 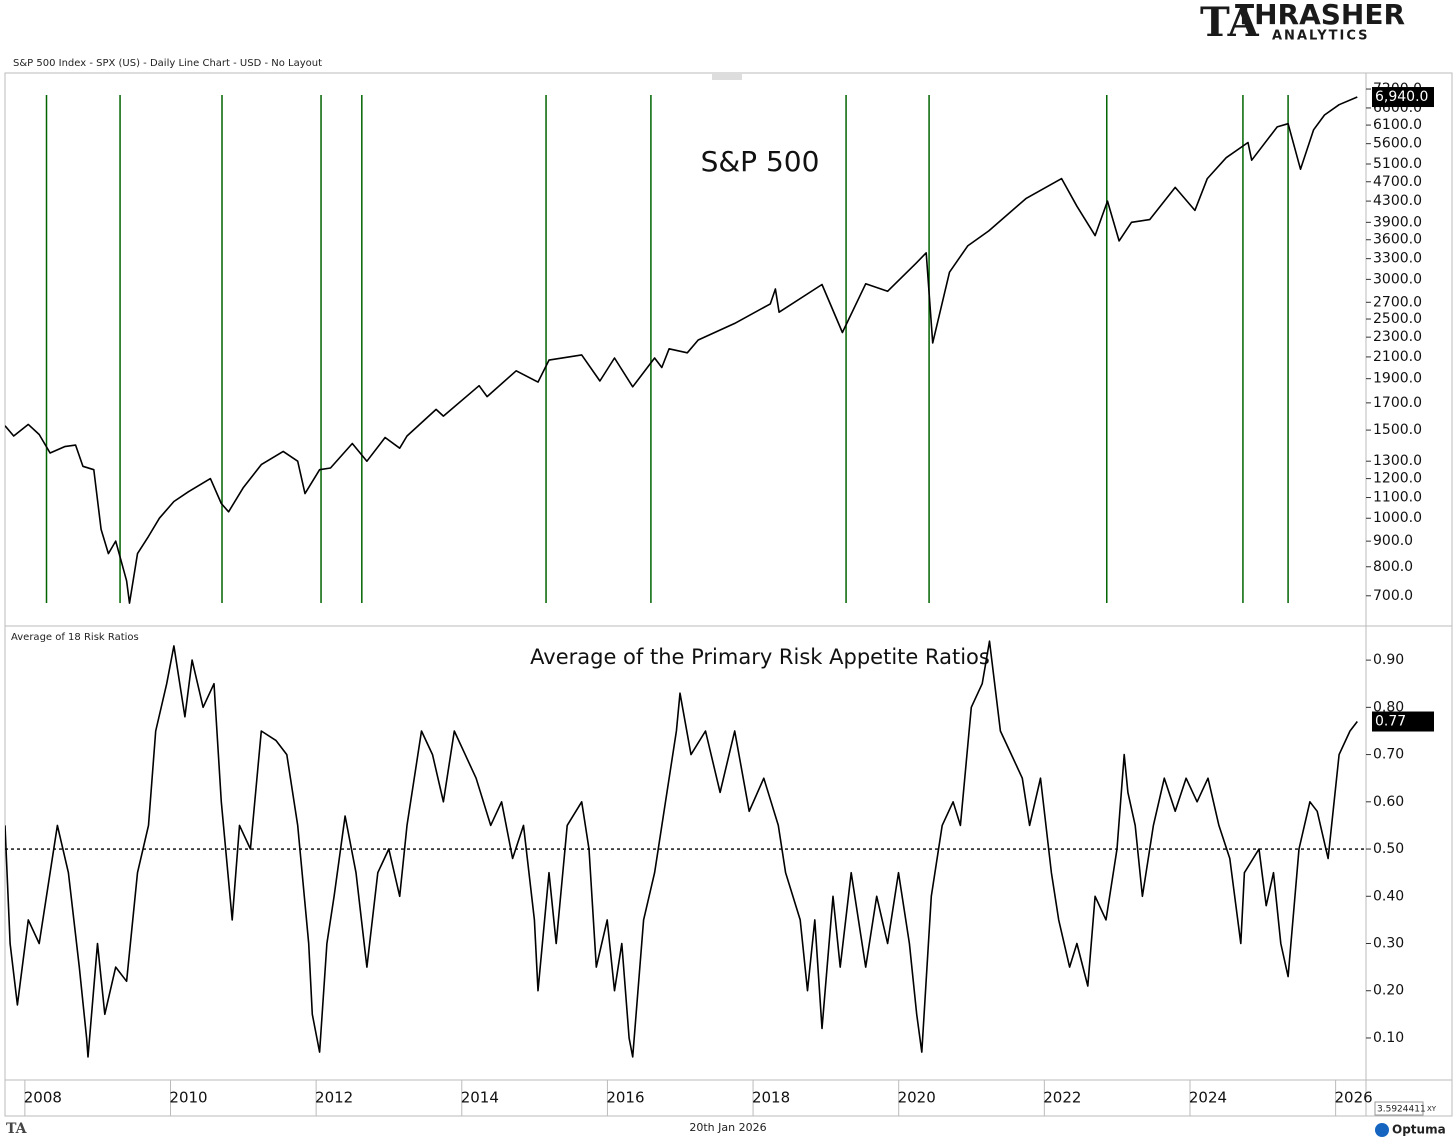 What do you see at coordinates (1388, 755) in the screenshot?
I see `y-tick-label: 0.70` at bounding box center [1388, 755].